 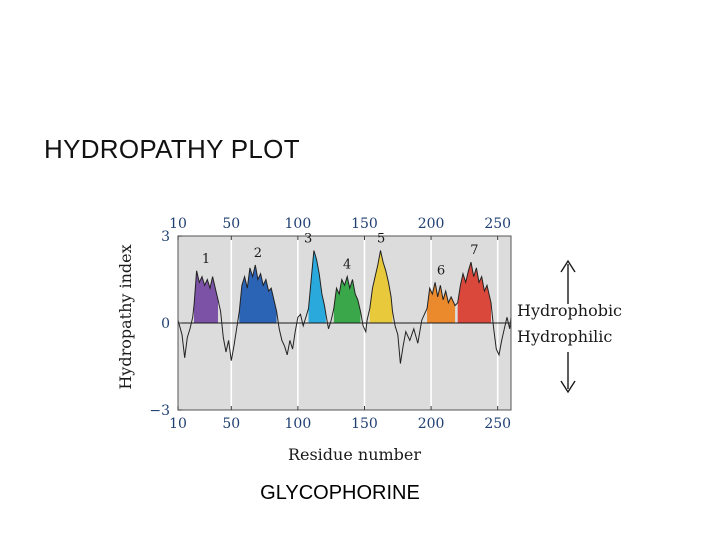 What do you see at coordinates (381, 239) in the screenshot?
I see `segment-number-label: 5` at bounding box center [381, 239].